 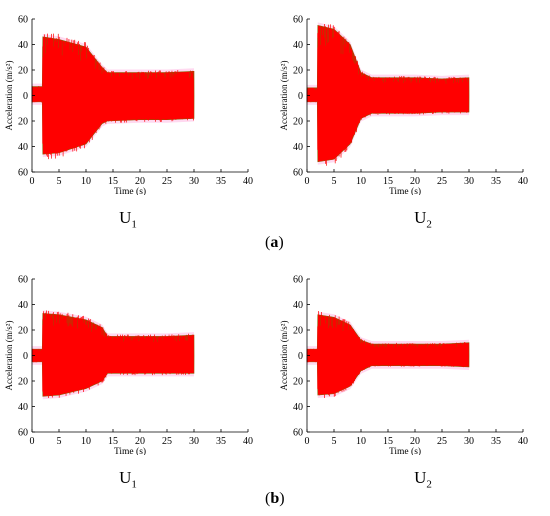 I want to click on figure-label-a: (a), so click(x=274, y=242).